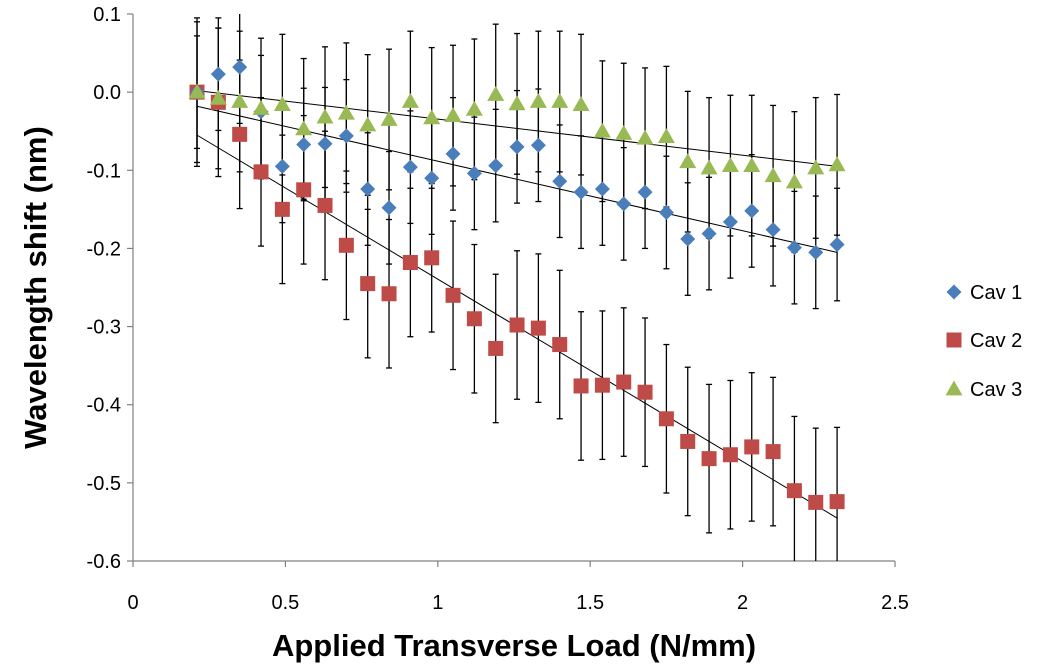 The width and height of the screenshot is (1037, 665). I want to click on legend-label-cav-1: Cav 1, so click(996, 293).